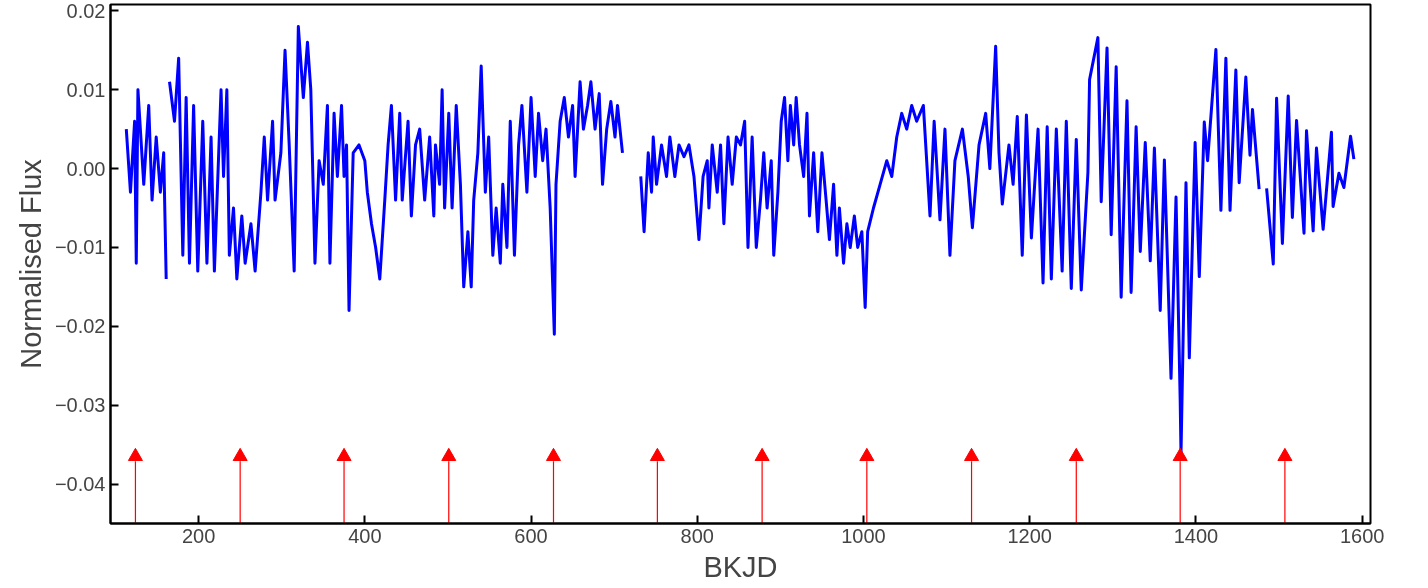 Image resolution: width=1428 pixels, height=588 pixels. I want to click on y-tick-label: 0.00, so click(86, 168).